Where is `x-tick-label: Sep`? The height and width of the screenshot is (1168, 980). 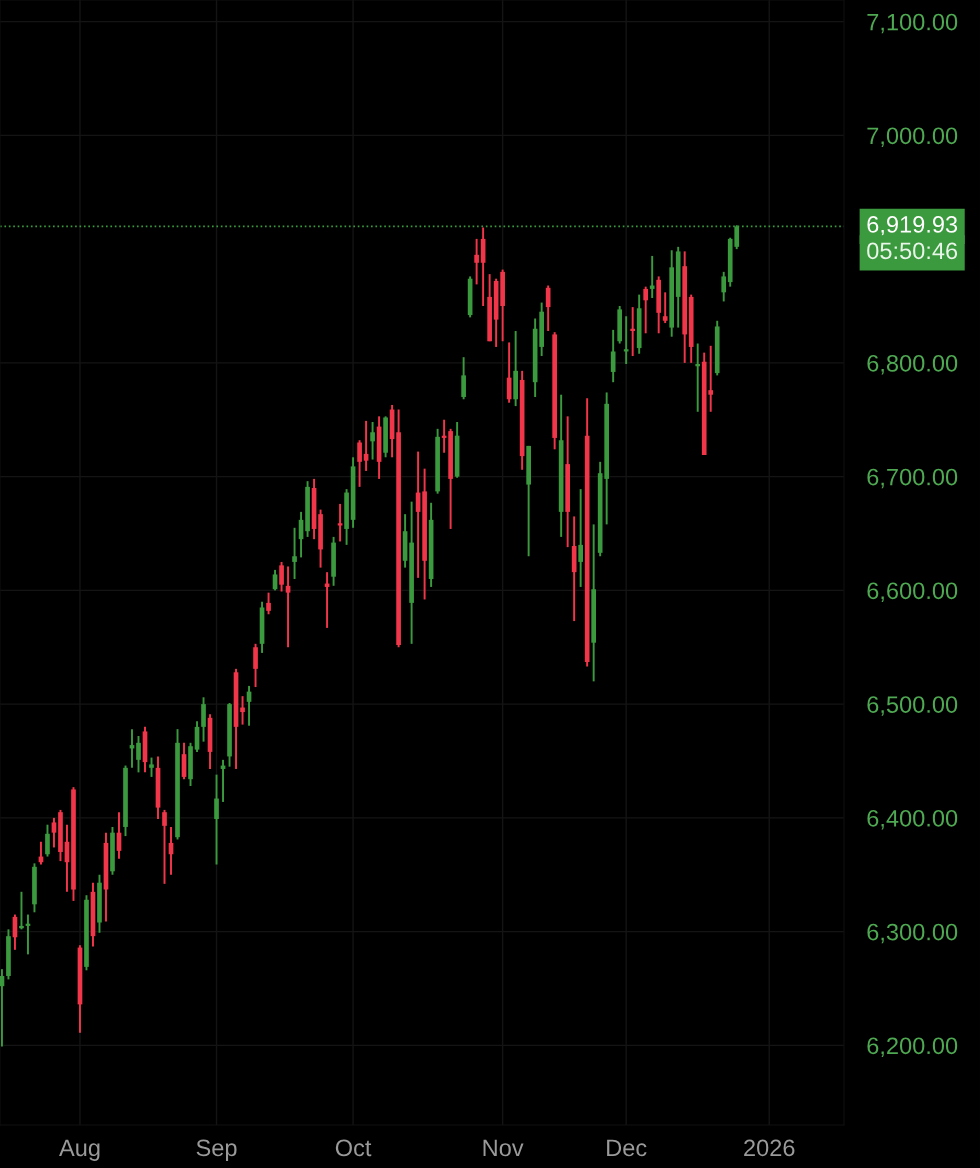 x-tick-label: Sep is located at coordinates (216, 1150).